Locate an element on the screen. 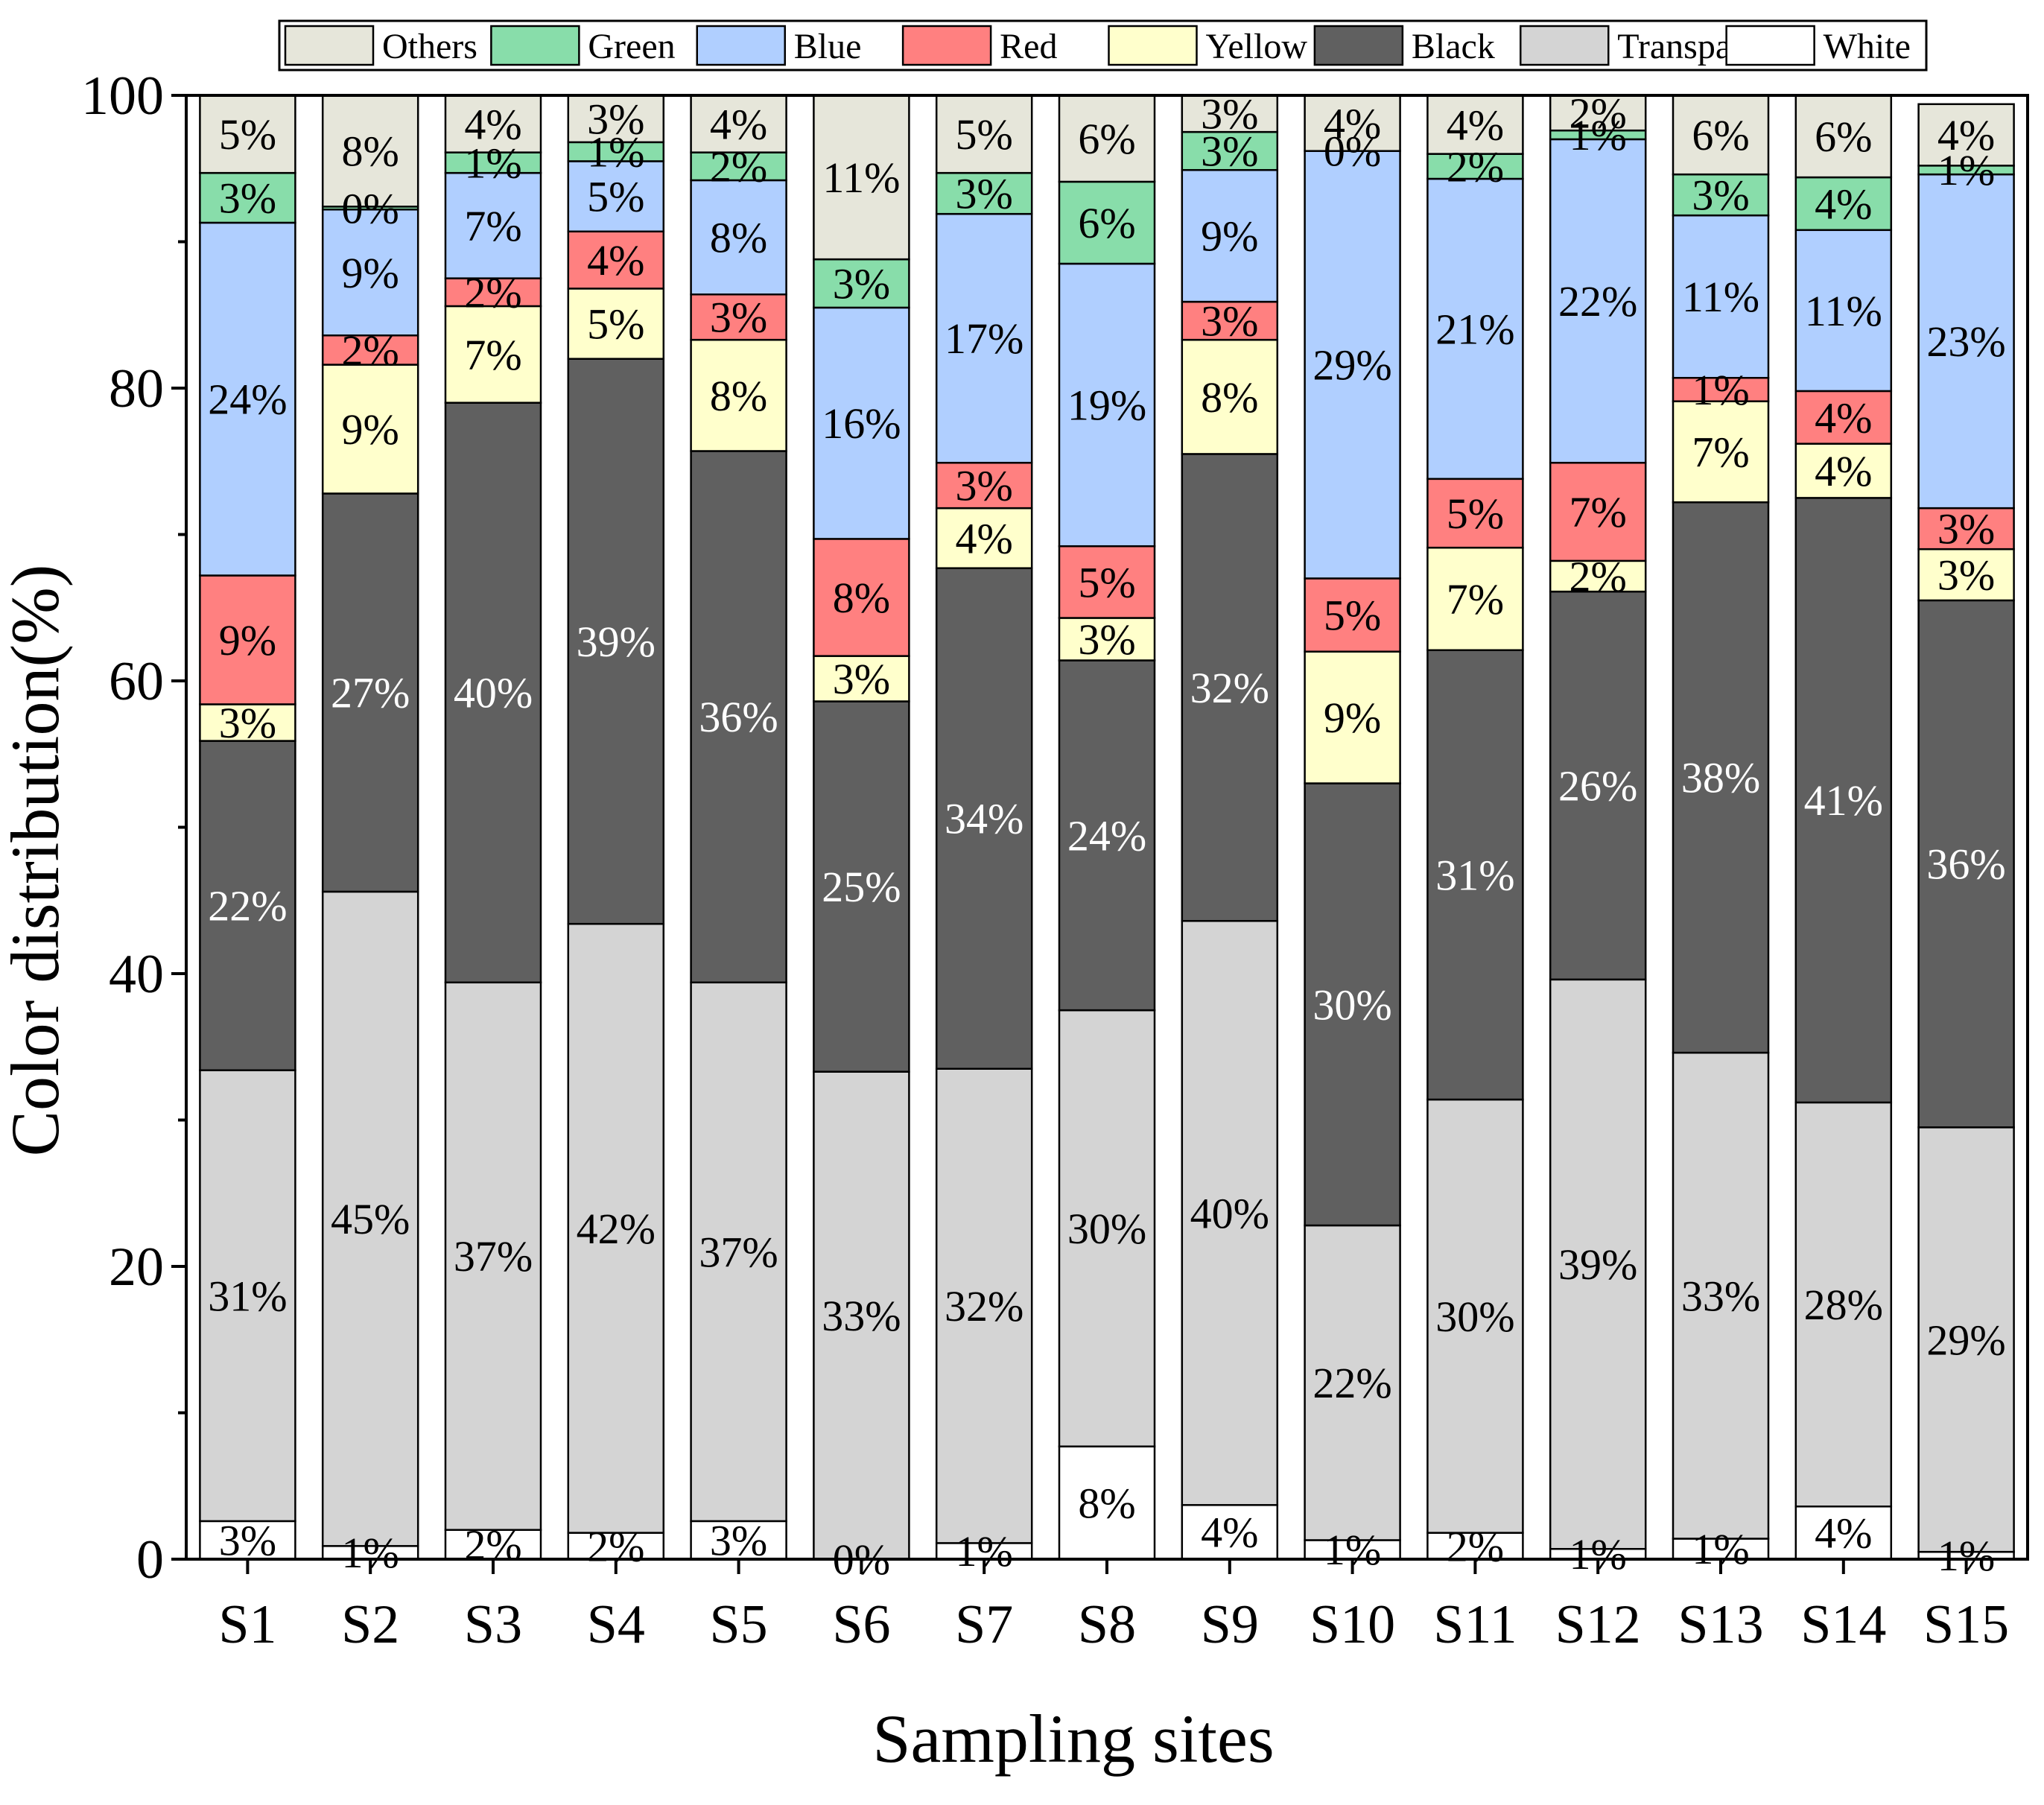 The width and height of the screenshot is (2044, 1805). bar-s3-yellow is located at coordinates (493, 354).